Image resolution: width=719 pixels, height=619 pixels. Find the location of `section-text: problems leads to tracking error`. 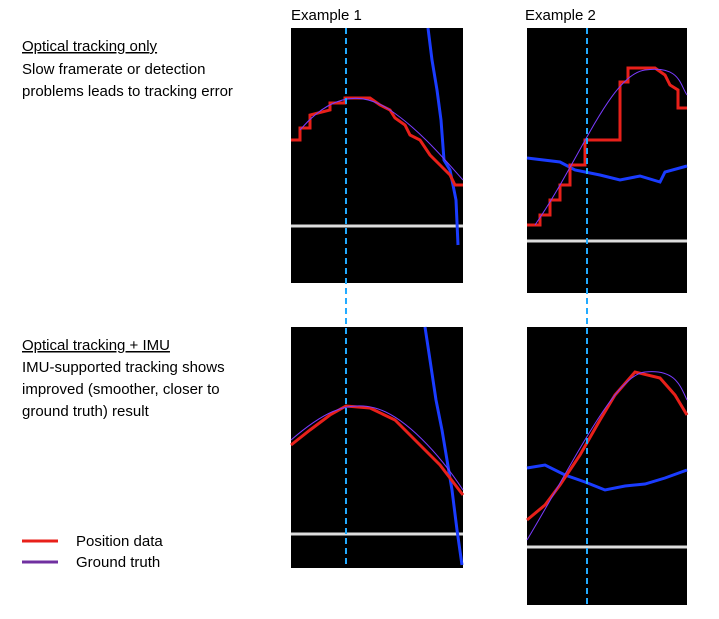

section-text: problems leads to tracking error is located at coordinates (127, 91).